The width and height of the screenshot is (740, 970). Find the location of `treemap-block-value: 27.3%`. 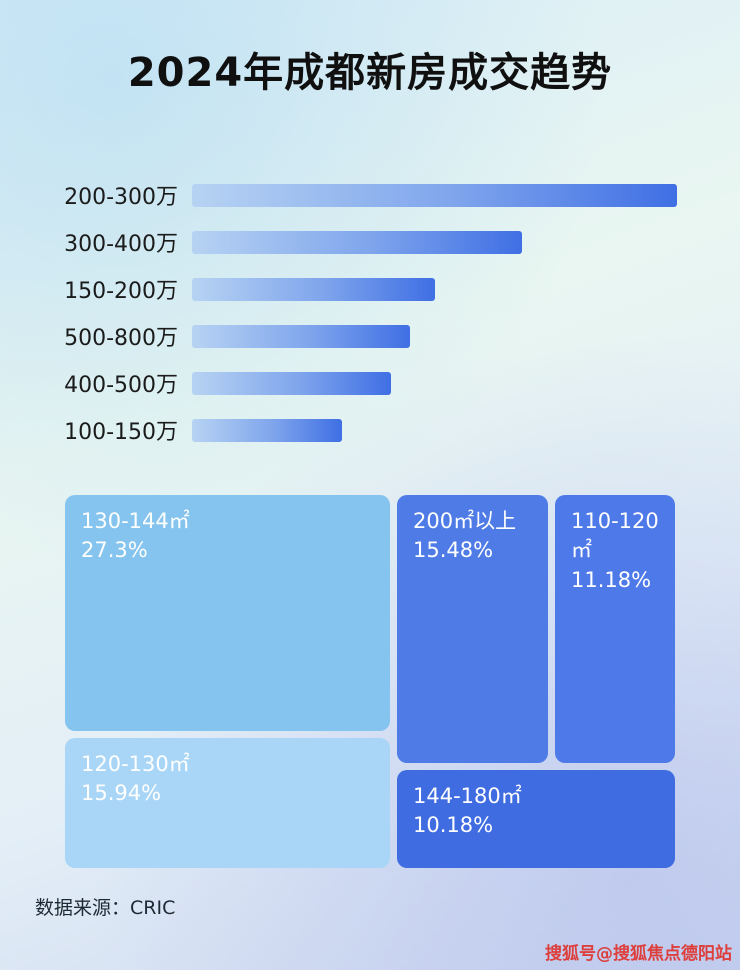

treemap-block-value: 27.3% is located at coordinates (114, 550).